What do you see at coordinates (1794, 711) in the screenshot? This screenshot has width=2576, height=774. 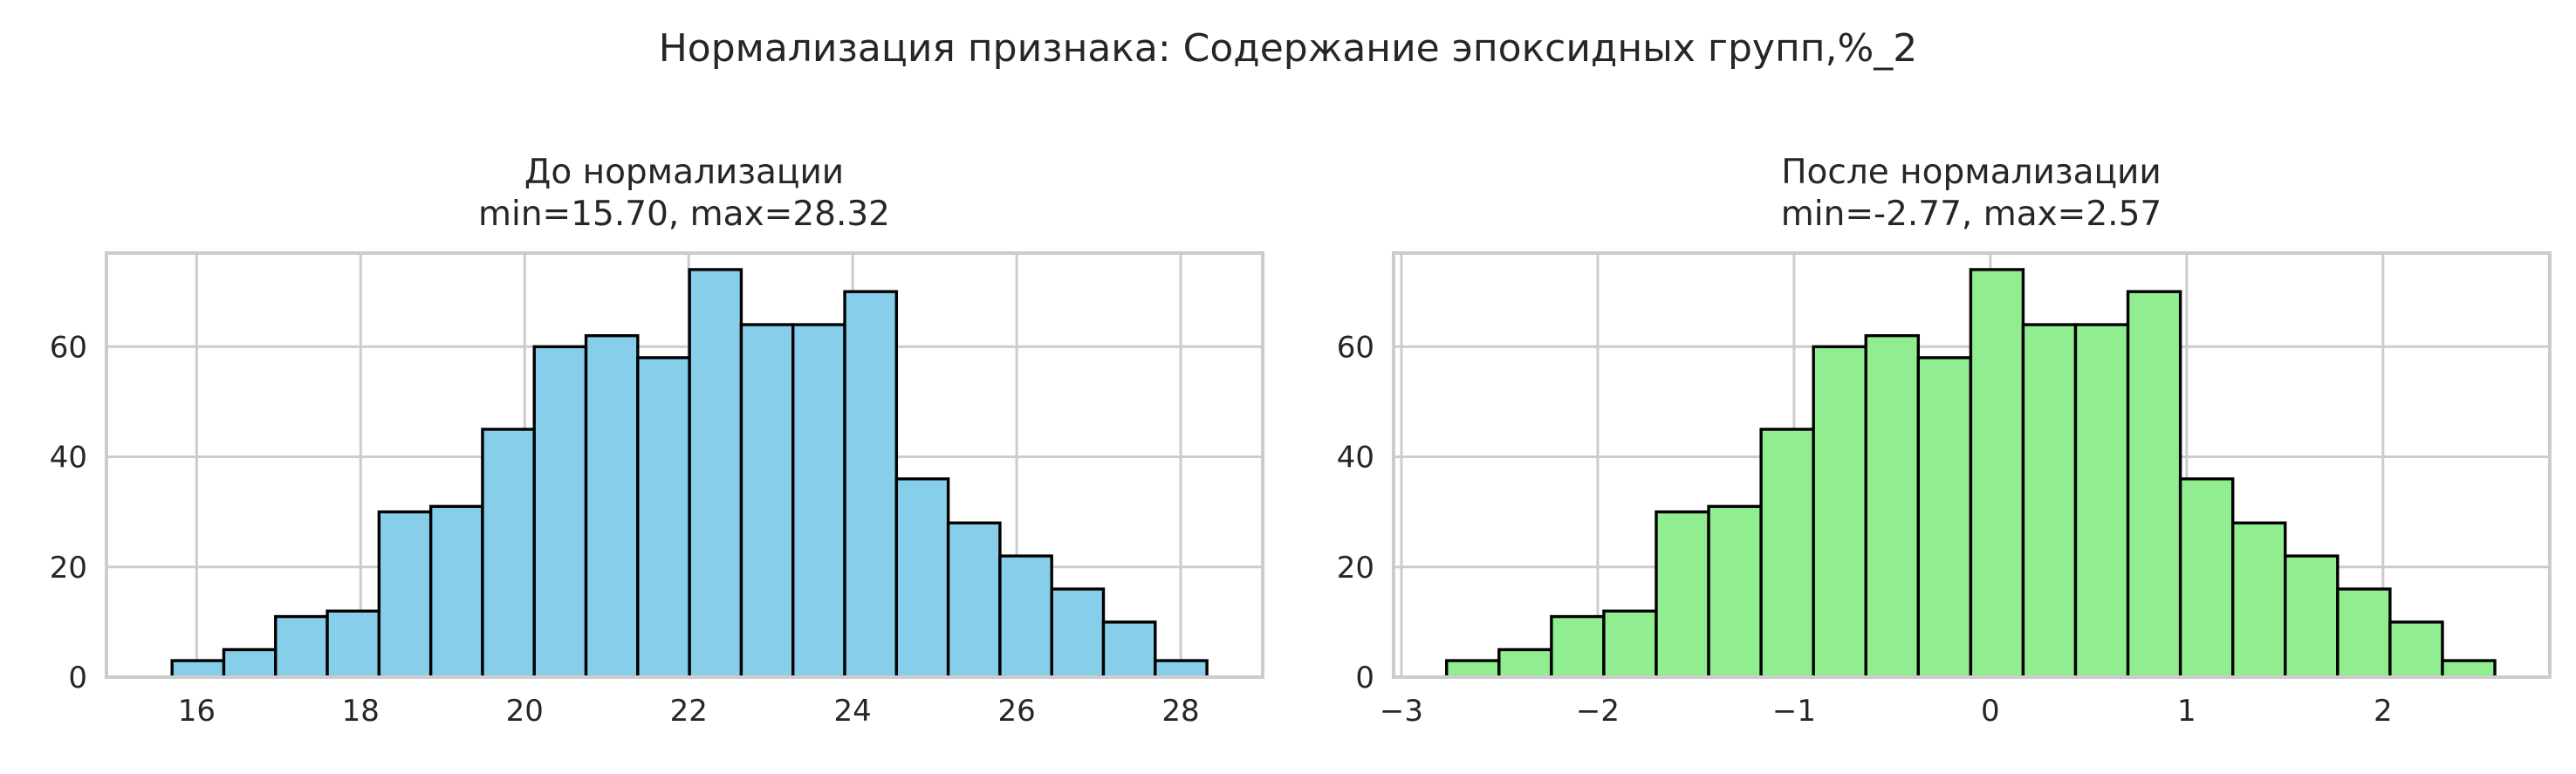 I see `x-tick-label: −1` at bounding box center [1794, 711].